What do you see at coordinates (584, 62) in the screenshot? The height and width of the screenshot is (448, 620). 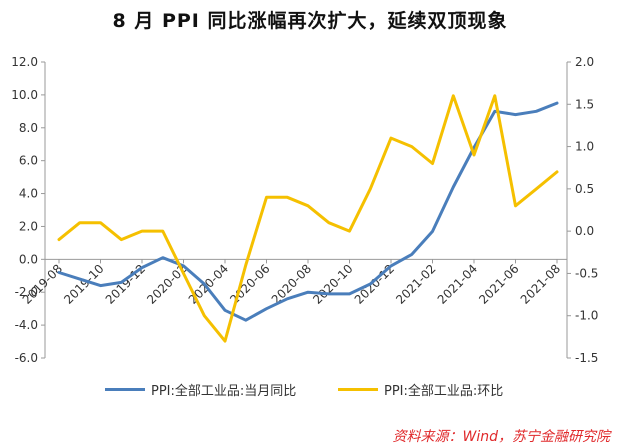 I see `right-tick-label: 2.0` at bounding box center [584, 62].